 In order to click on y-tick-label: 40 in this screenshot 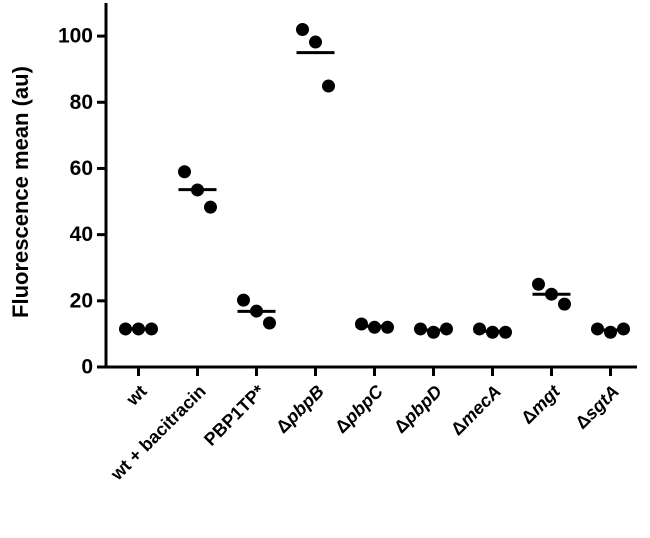, I will do `click(81, 234)`.